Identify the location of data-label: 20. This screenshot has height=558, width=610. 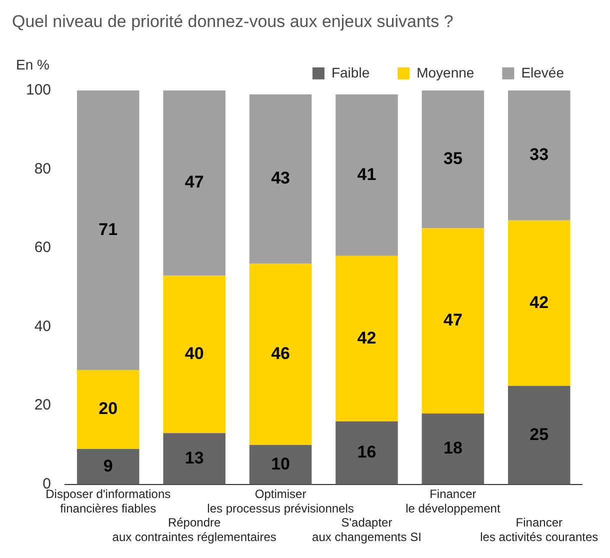
(108, 408).